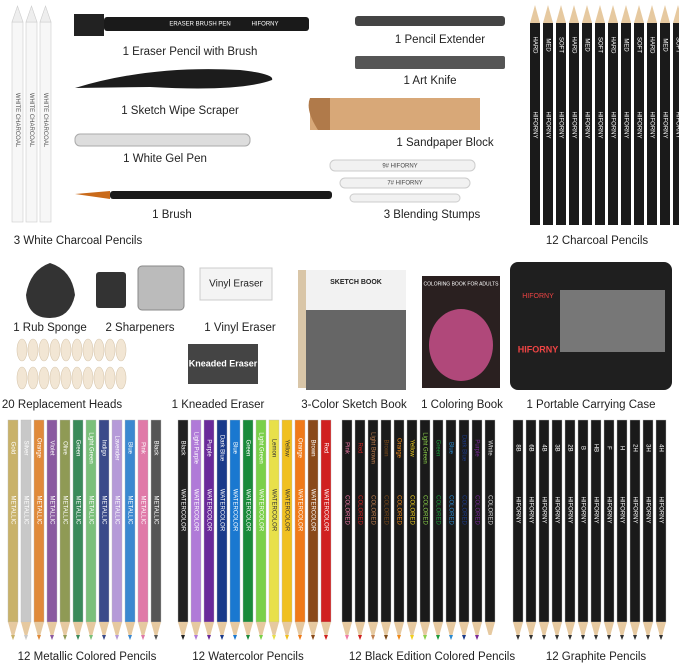 This screenshot has width=679, height=665. What do you see at coordinates (92, 195) in the screenshot?
I see `brush-tip` at bounding box center [92, 195].